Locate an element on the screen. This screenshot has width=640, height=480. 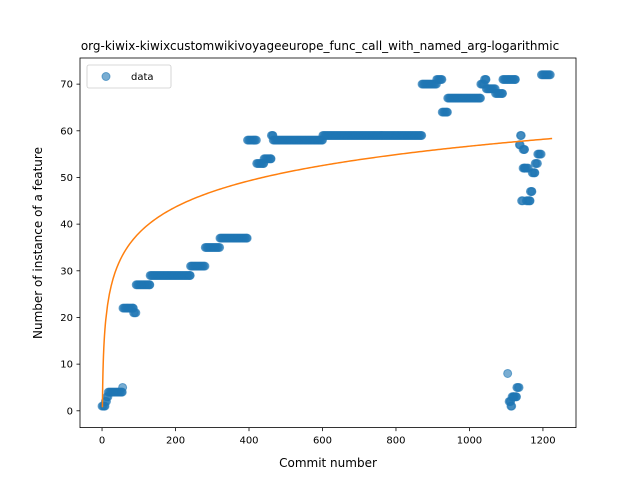
x-tick-label: 800 is located at coordinates (395, 441).